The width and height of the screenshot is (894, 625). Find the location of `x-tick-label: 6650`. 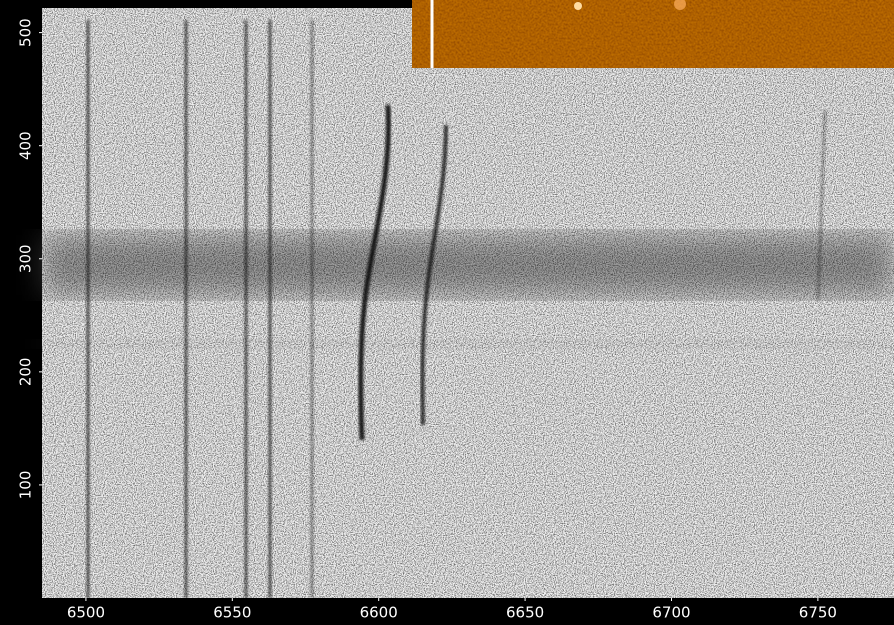

x-tick-label: 6650 is located at coordinates (525, 613).